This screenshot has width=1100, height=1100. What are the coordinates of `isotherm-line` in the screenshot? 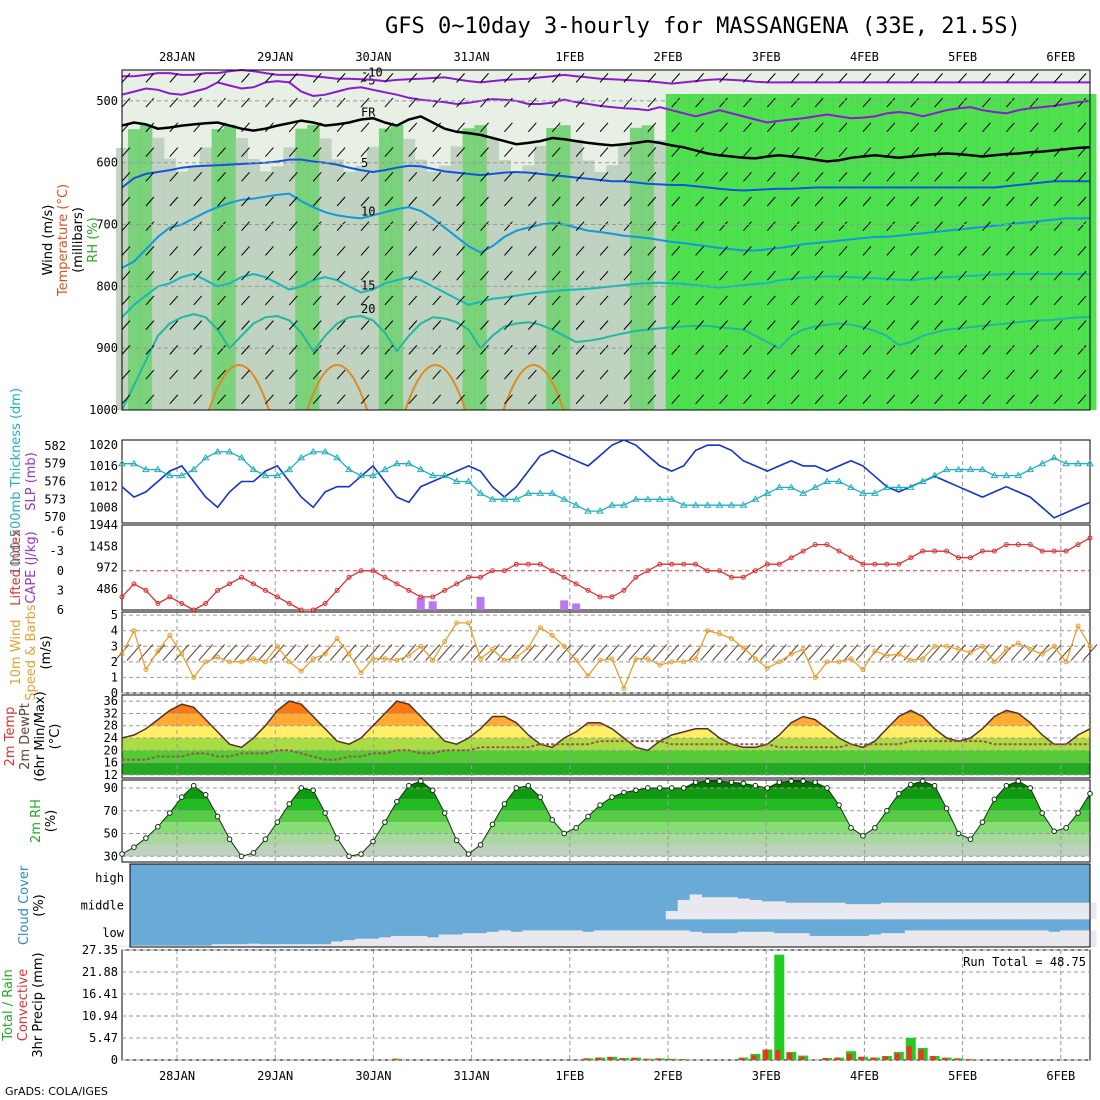 It's located at (605, 230).